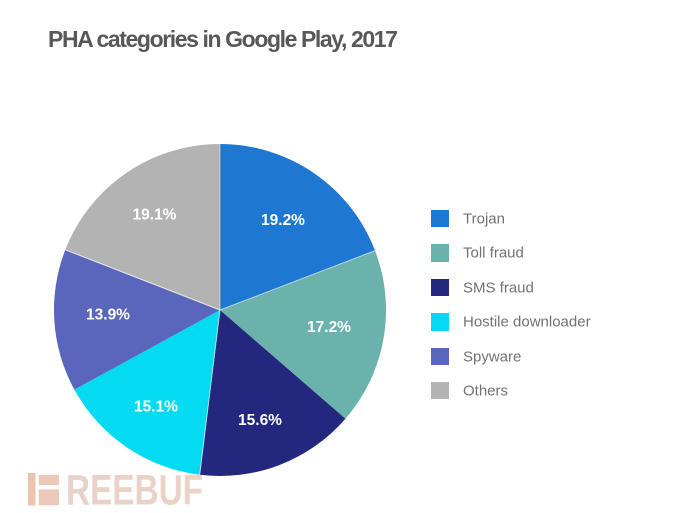  I want to click on svg-text: 19.2%, so click(283, 220).